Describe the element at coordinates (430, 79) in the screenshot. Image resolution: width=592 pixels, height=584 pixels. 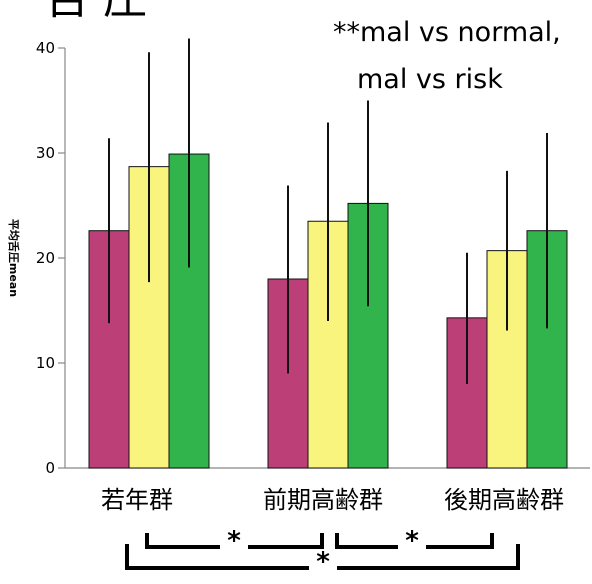
I see `significance-annotation-line-2: mal vs risk` at that location.